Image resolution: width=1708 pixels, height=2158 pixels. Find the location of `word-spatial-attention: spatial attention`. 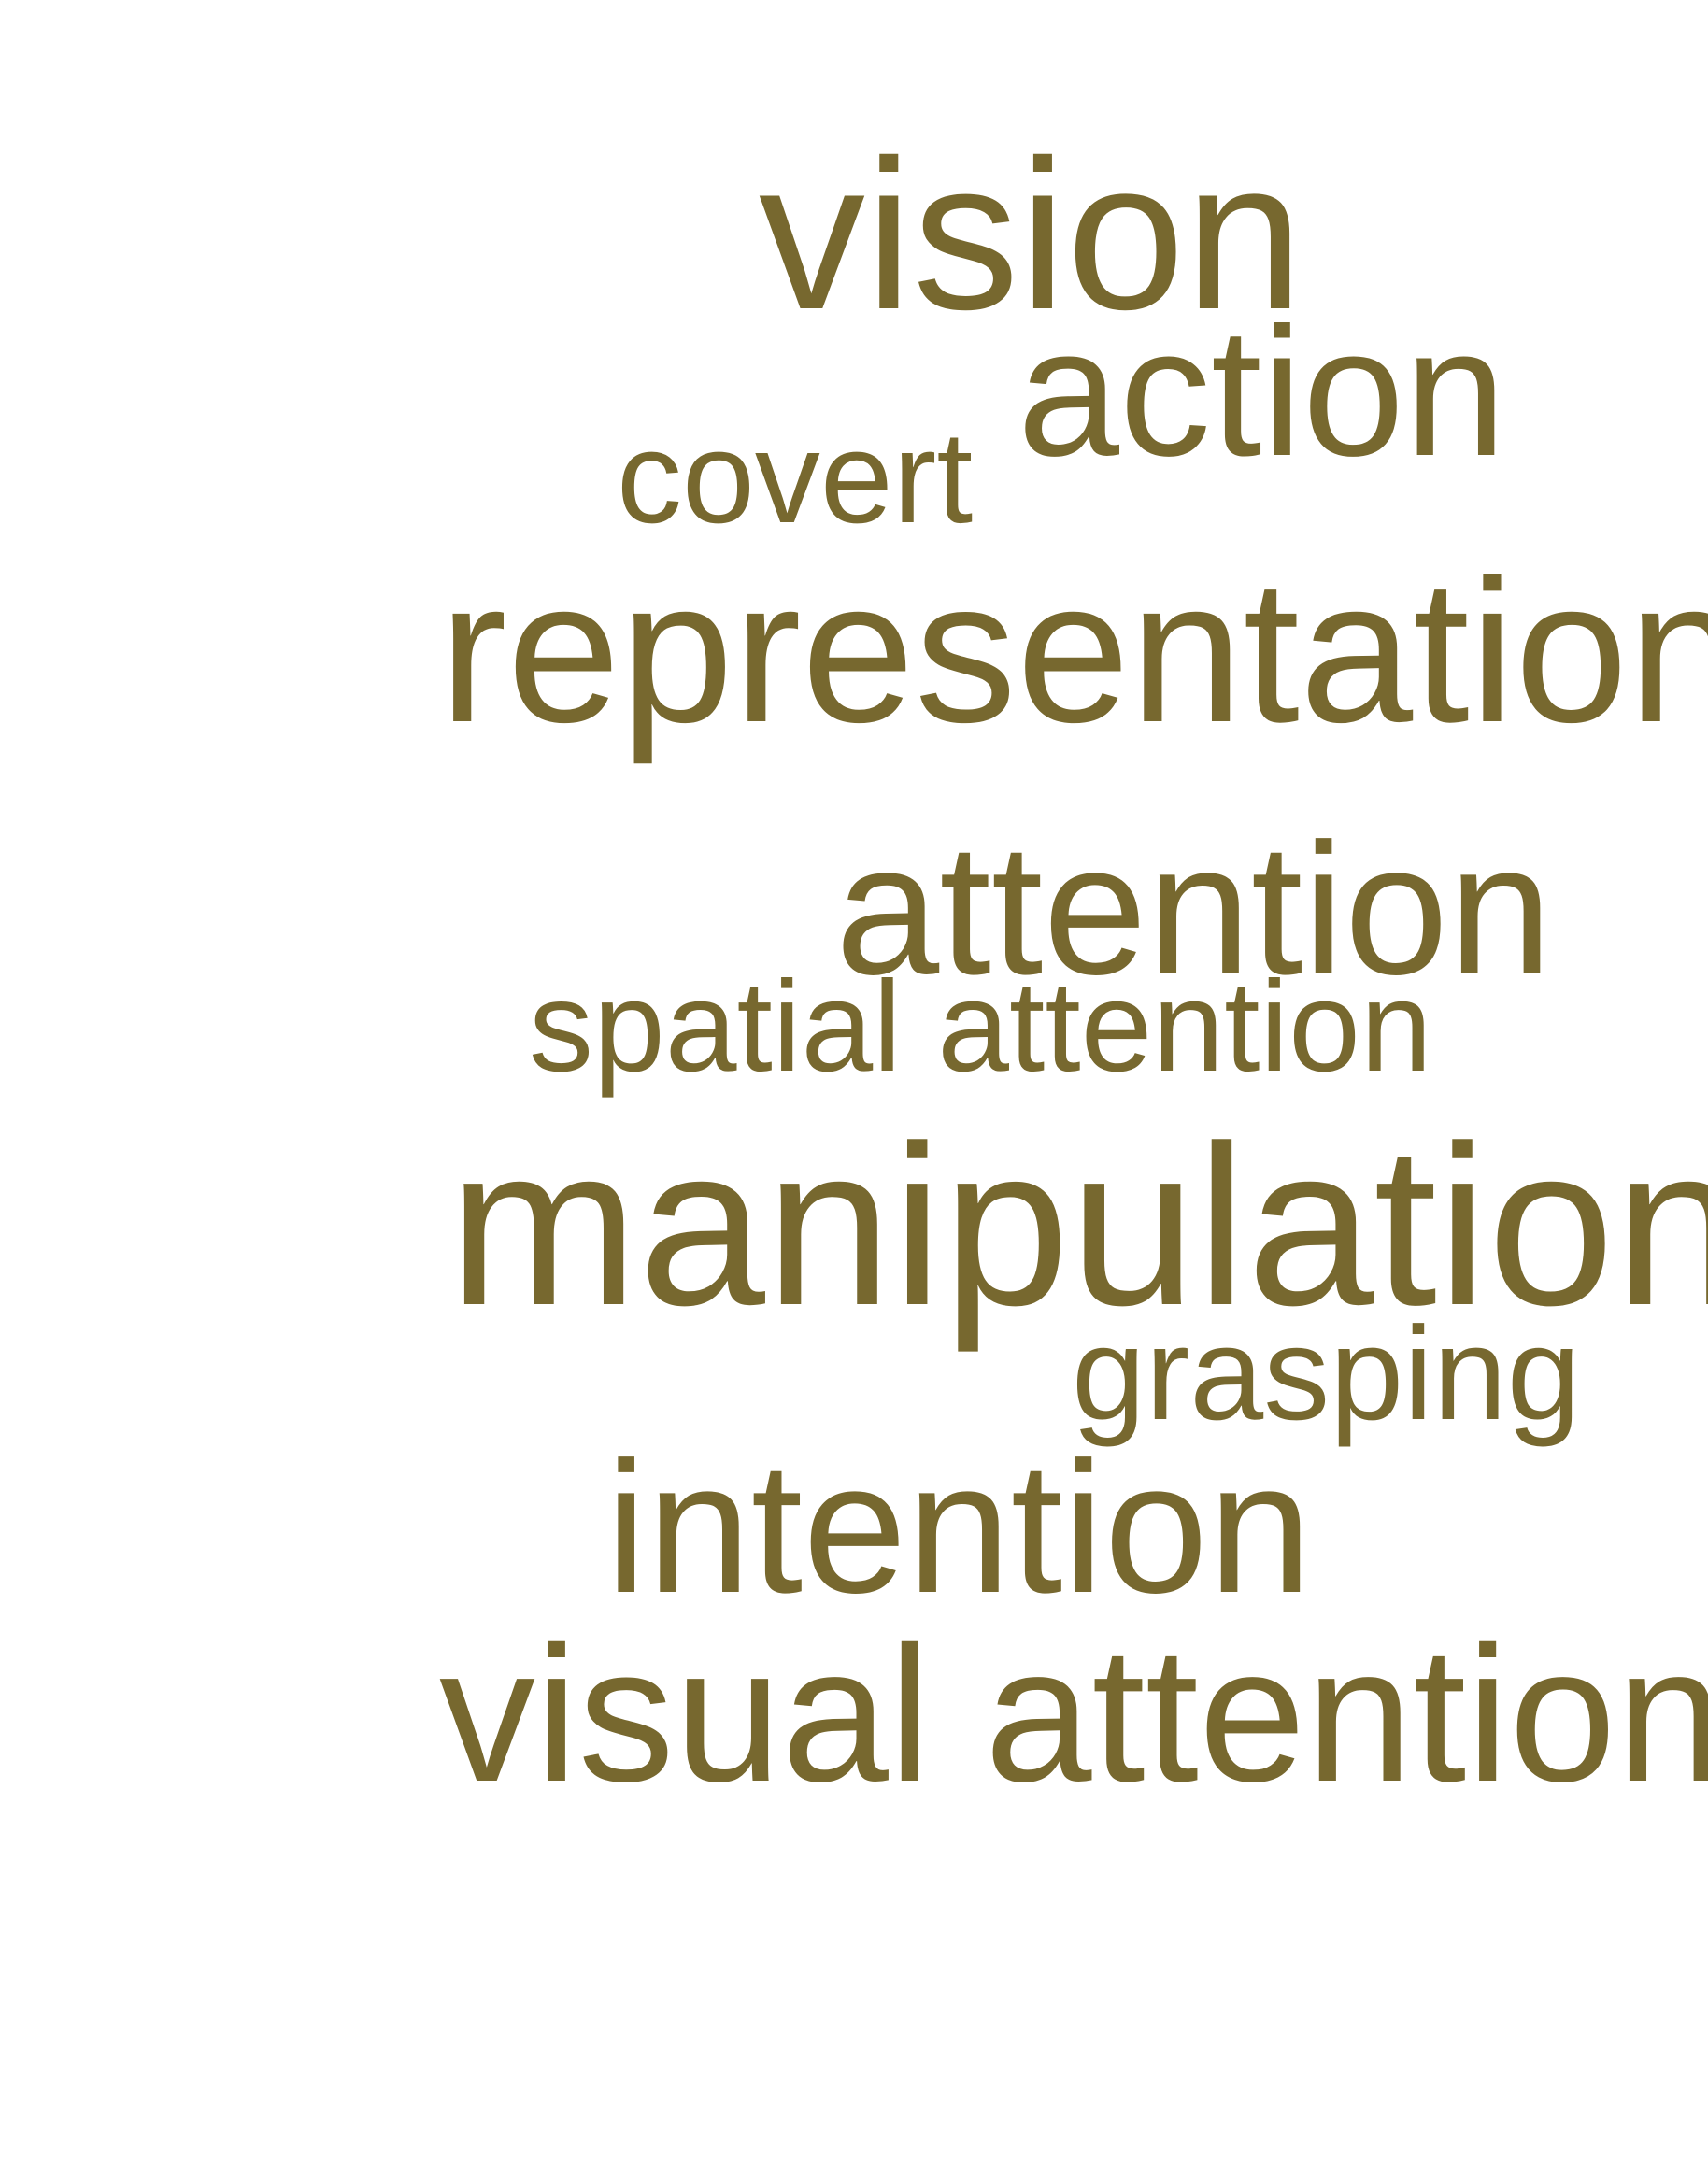

word-spatial-attention: spatial attention is located at coordinates (981, 1027).